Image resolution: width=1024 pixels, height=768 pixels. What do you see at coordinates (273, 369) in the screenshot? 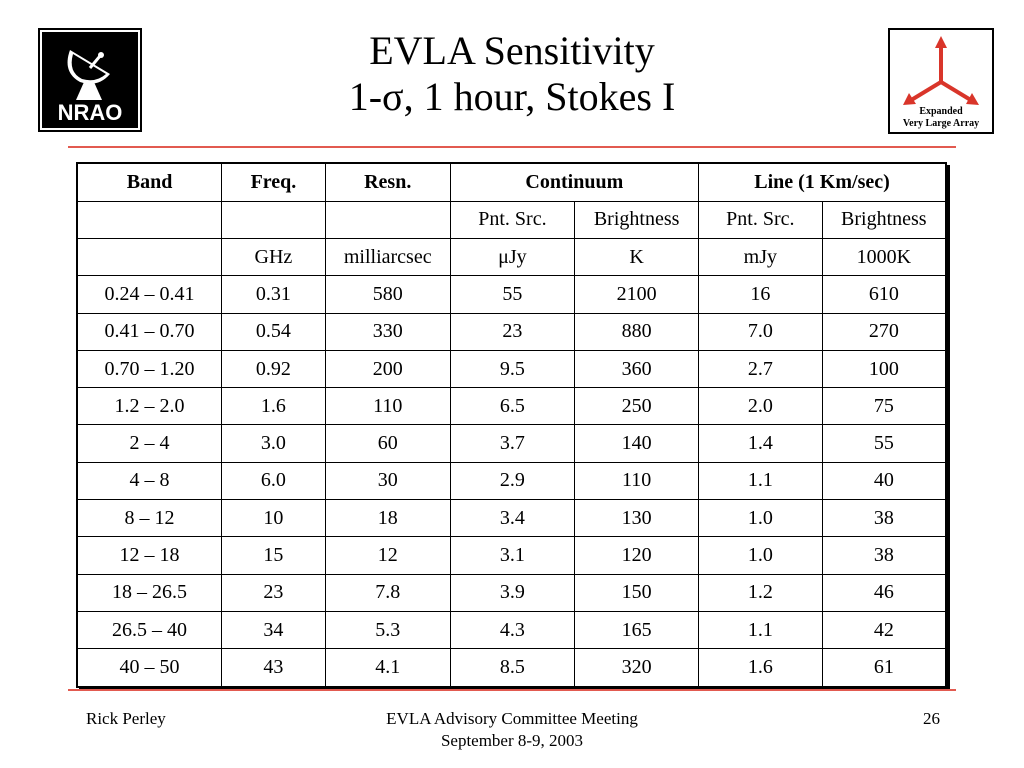
I see `table-cell: 0.92` at bounding box center [273, 369].